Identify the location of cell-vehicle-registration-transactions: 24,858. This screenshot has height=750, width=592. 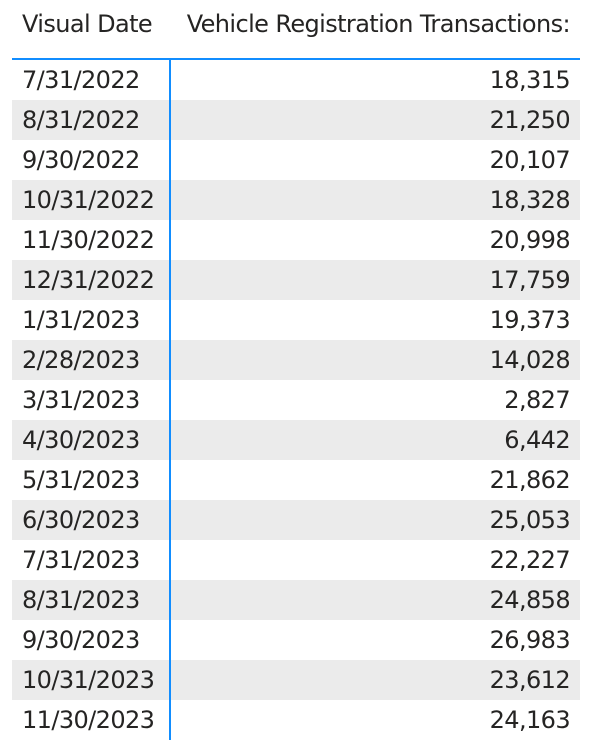
(530, 600).